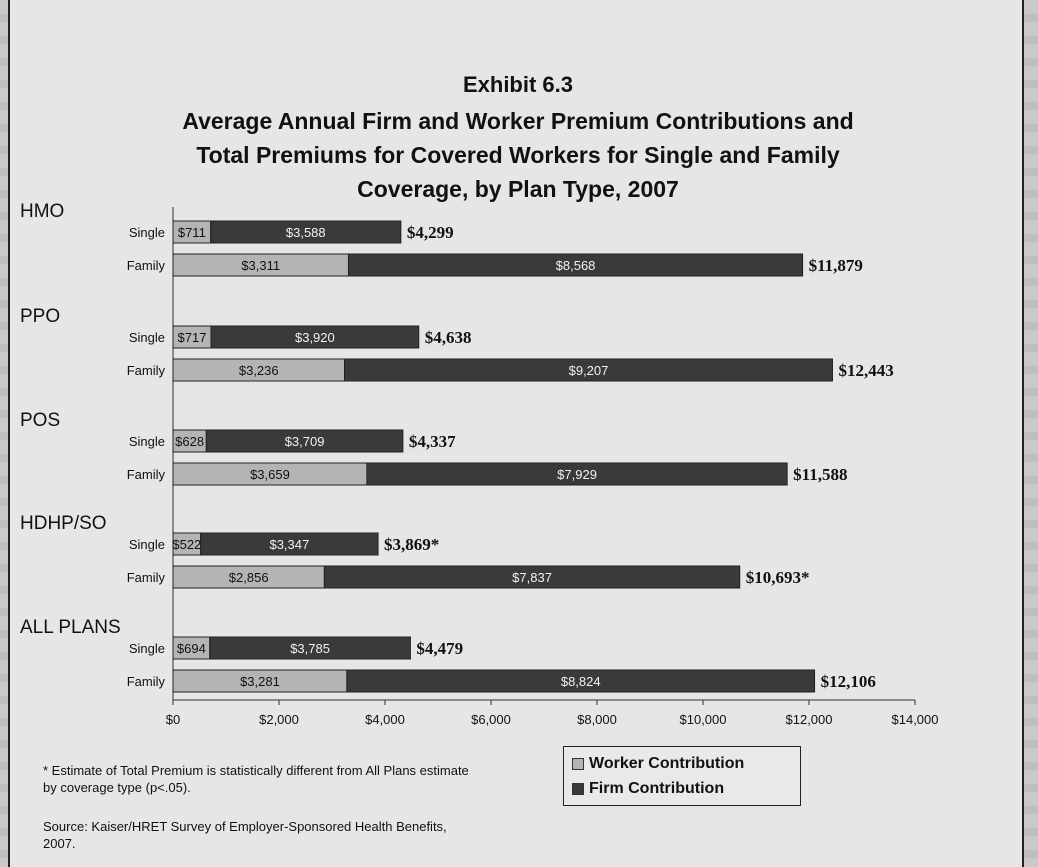 The height and width of the screenshot is (867, 1038). I want to click on firm-value-label: $8,568, so click(576, 265).